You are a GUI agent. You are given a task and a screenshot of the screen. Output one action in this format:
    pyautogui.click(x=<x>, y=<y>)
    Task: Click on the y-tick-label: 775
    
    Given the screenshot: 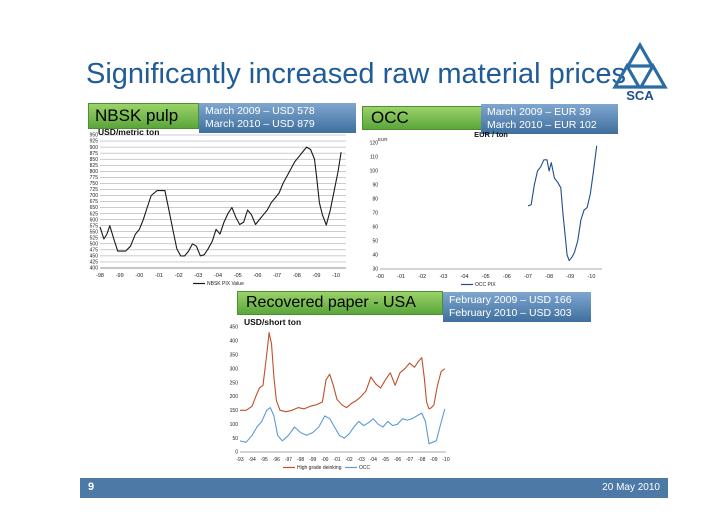 What is the action you would take?
    pyautogui.click(x=94, y=178)
    